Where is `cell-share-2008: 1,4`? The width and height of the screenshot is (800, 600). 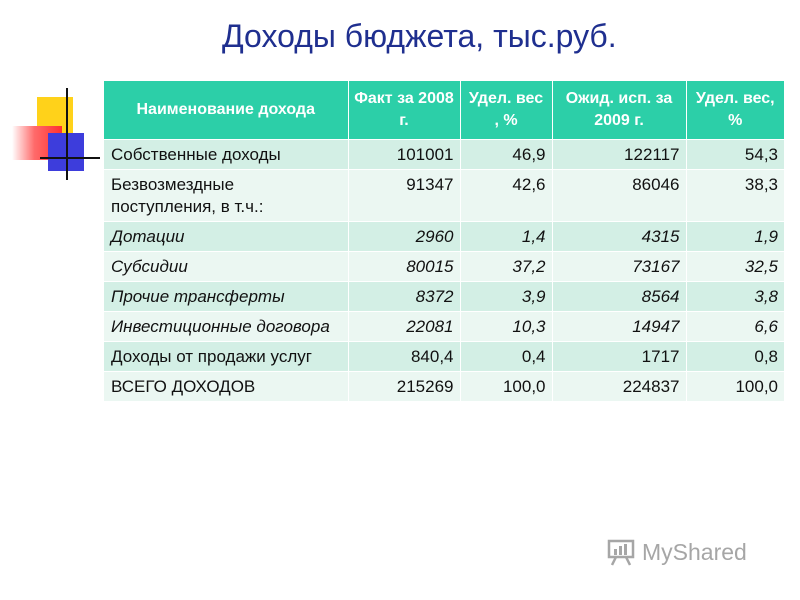
cell-share-2008: 1,4 is located at coordinates (506, 236).